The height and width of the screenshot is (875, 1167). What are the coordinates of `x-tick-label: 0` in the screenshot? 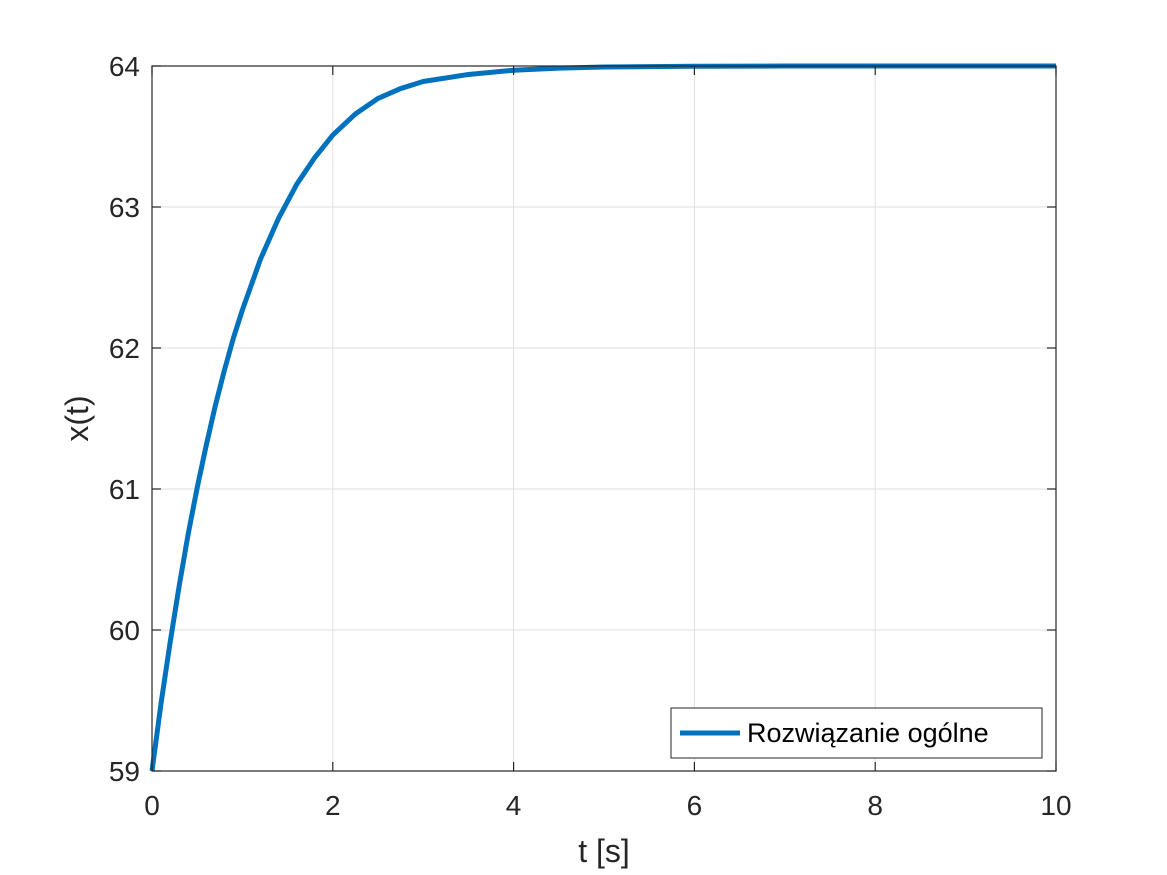 It's located at (152, 805).